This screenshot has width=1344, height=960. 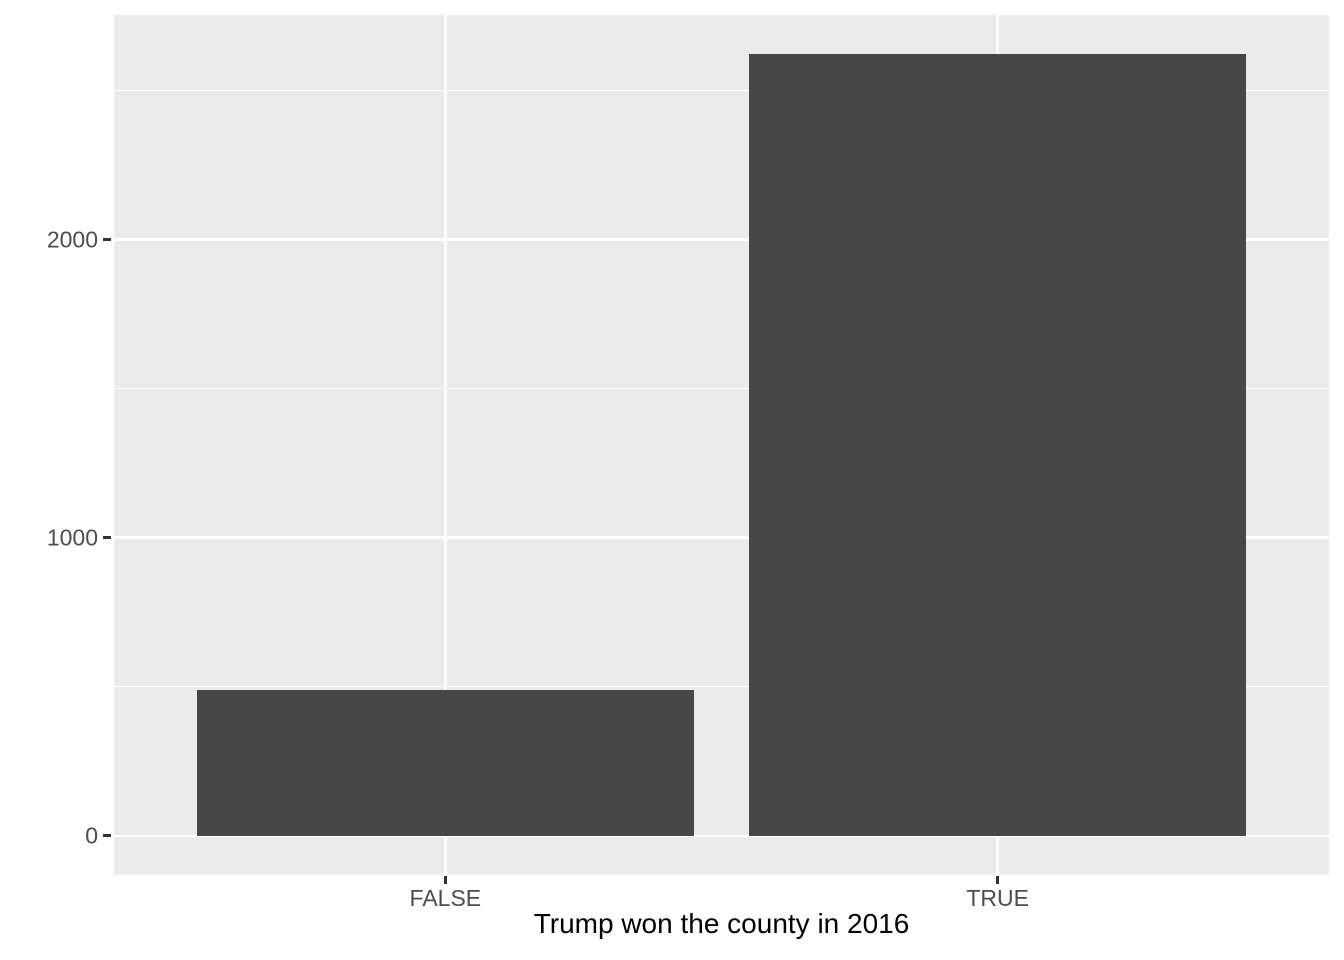 I want to click on y-tick-label: 0, so click(x=91, y=835).